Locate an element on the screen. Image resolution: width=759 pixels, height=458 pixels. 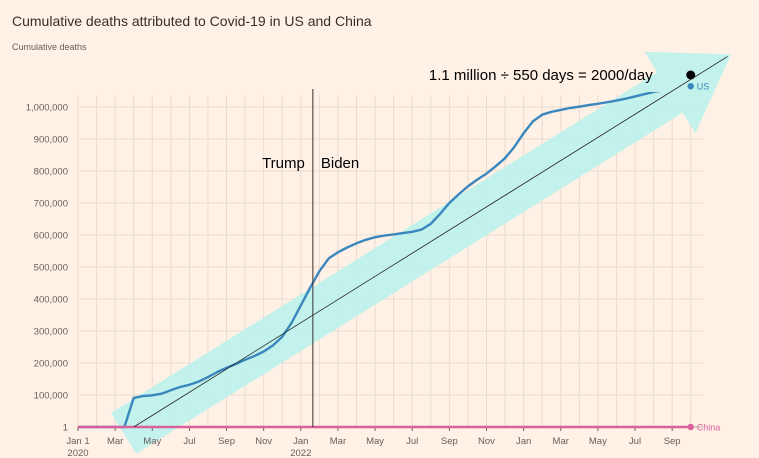
y-tick-label: 300,000 is located at coordinates (51, 332).